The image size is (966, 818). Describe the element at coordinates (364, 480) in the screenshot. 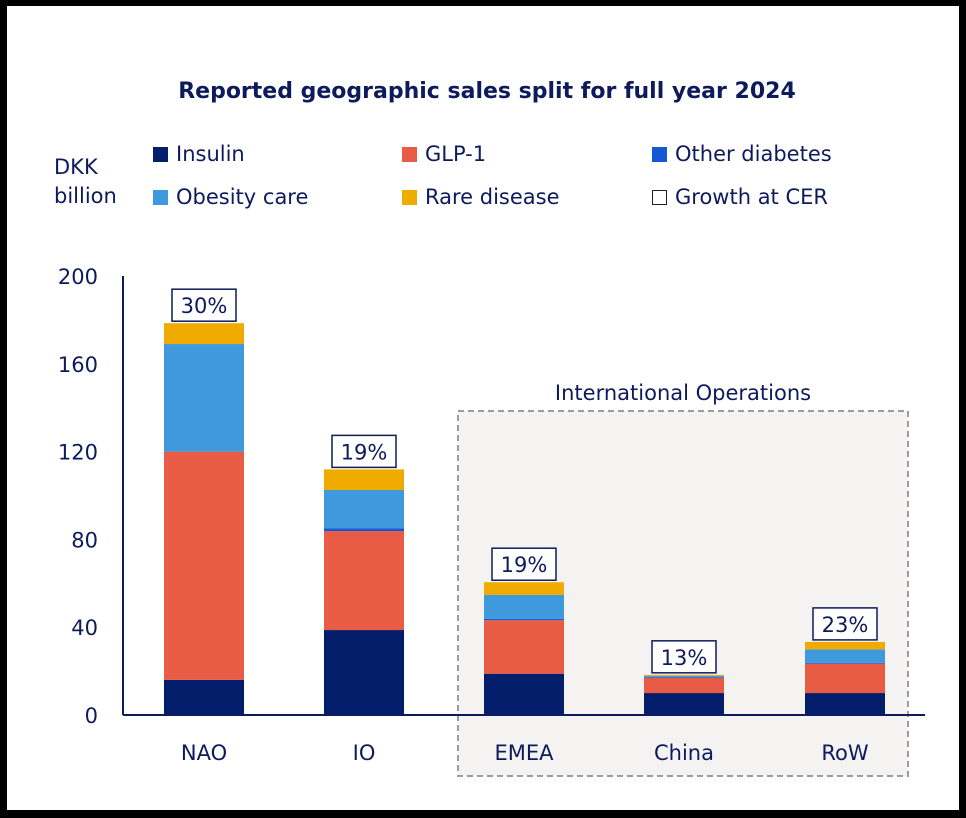

I see `bar-io-rare-disease` at that location.